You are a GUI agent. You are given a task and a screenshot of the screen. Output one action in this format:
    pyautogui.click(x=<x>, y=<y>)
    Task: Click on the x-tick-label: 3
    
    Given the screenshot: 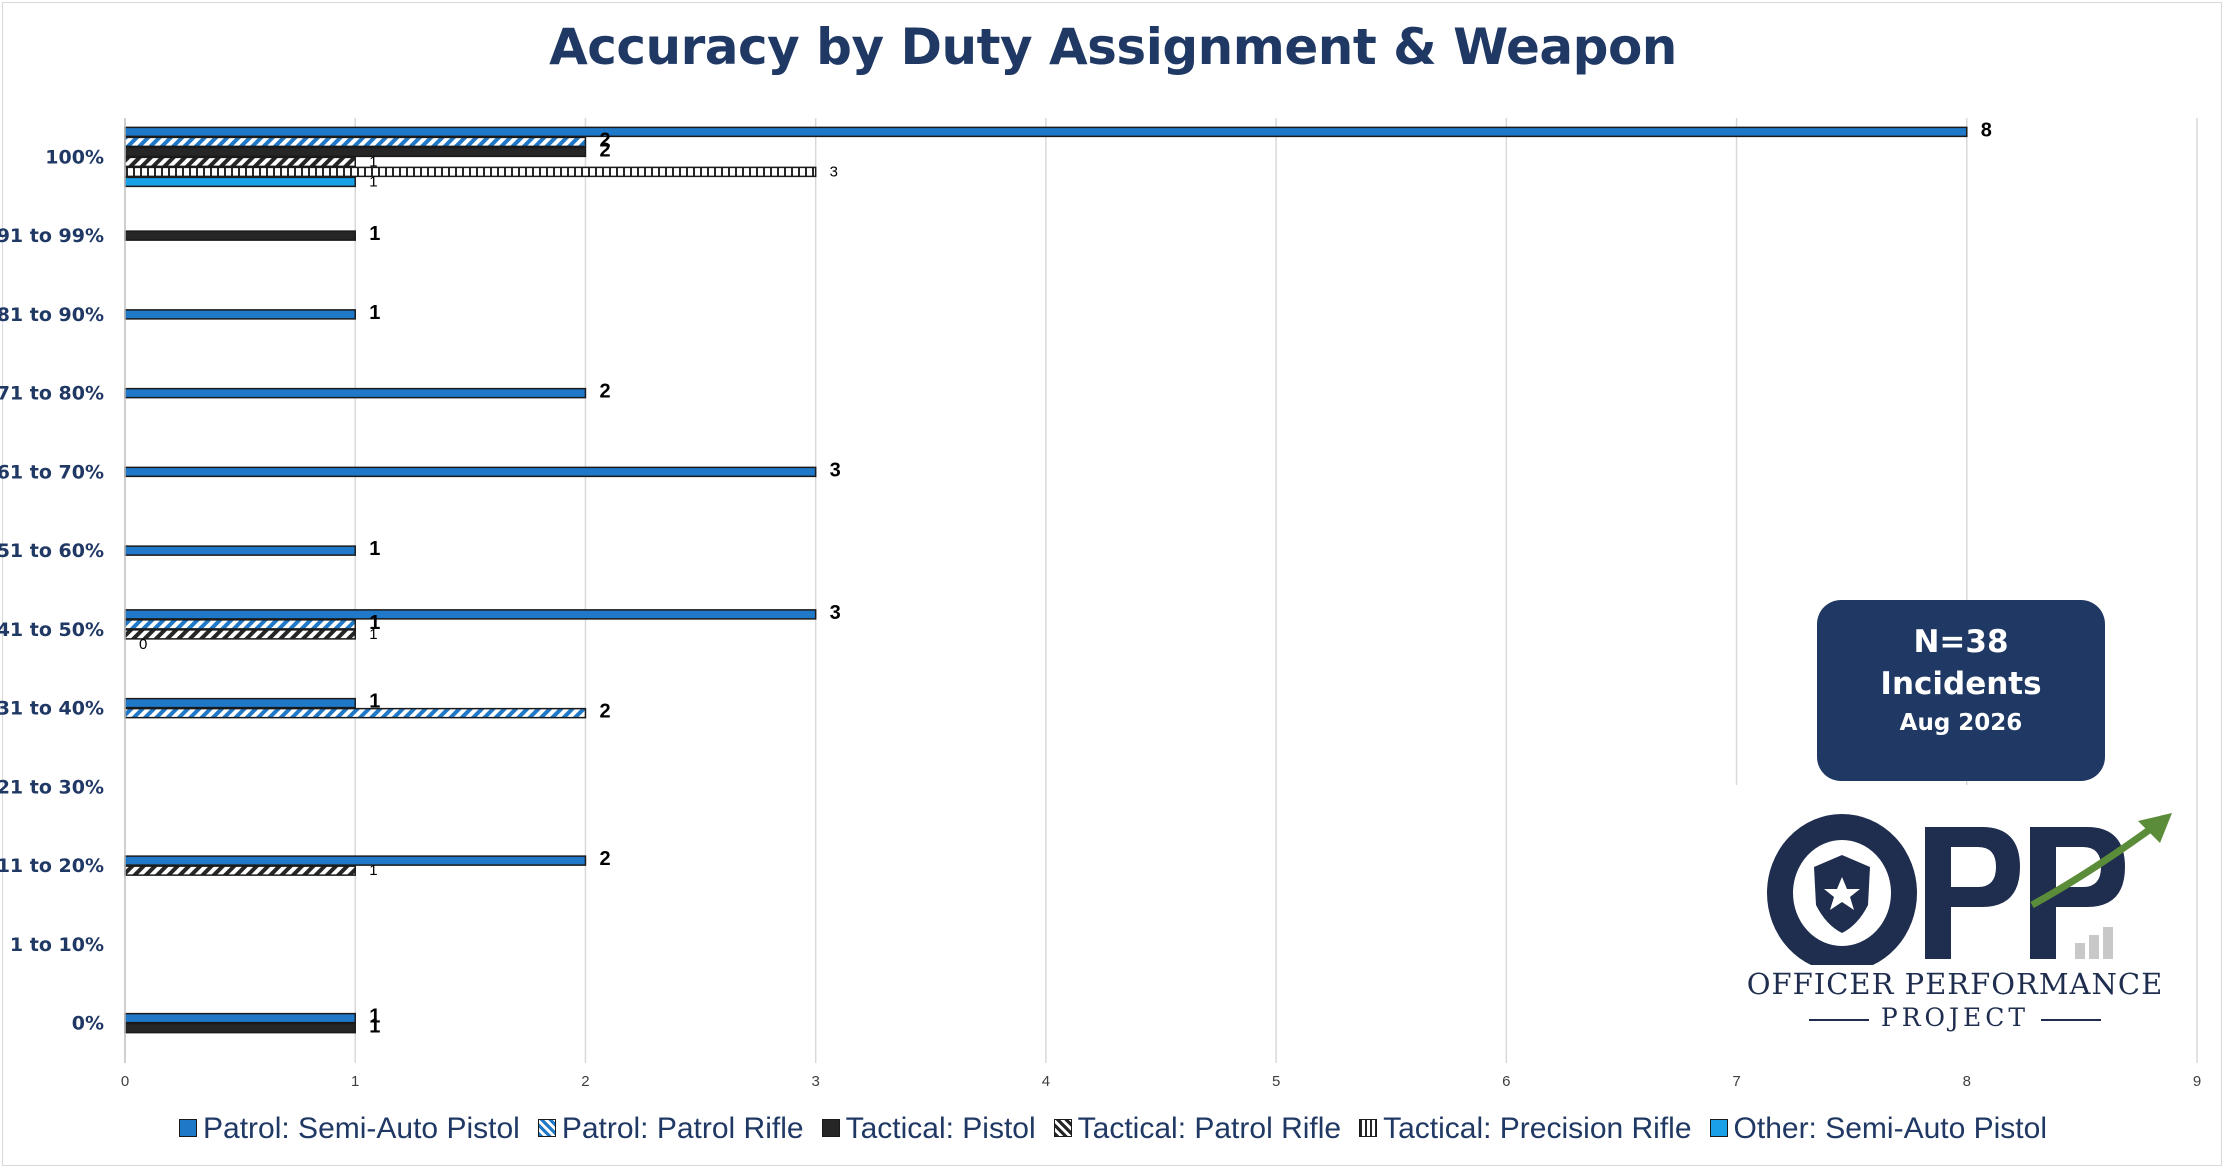 What is the action you would take?
    pyautogui.click(x=815, y=1081)
    